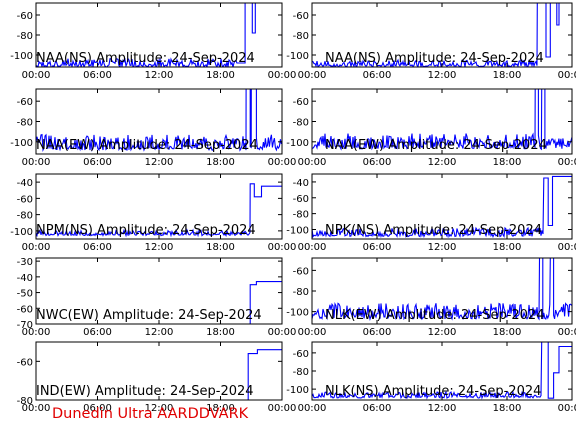  What do you see at coordinates (25, 262) in the screenshot?
I see `y-tick-label: -30` at bounding box center [25, 262].